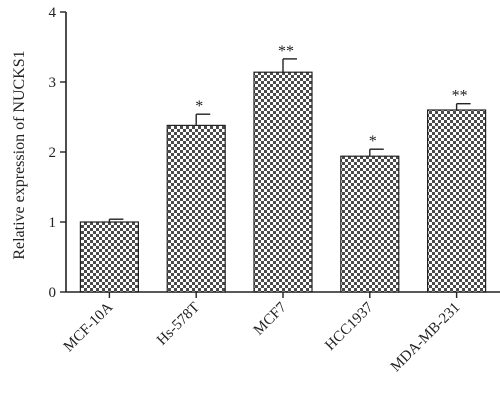 The image size is (500, 403). What do you see at coordinates (370, 224) in the screenshot?
I see `bar-hcc1937` at bounding box center [370, 224].